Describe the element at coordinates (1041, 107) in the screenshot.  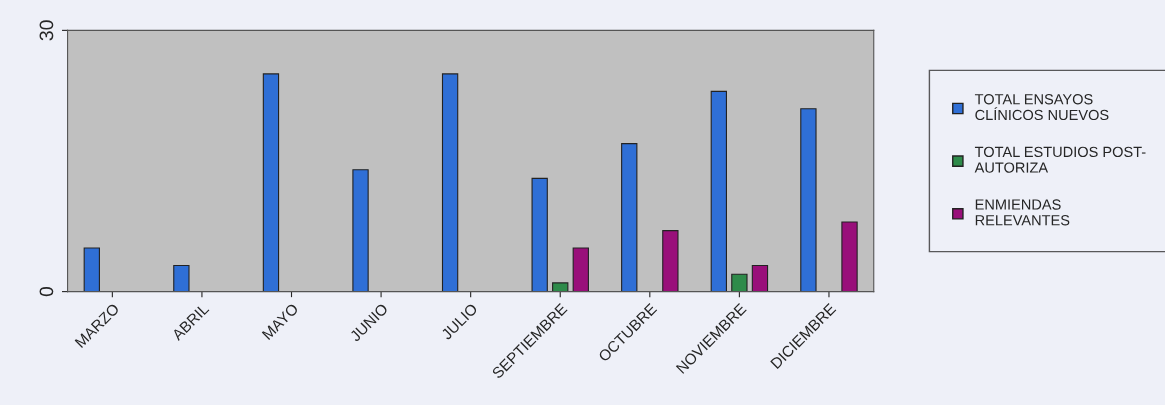
I see `legend-label: TOTAL ENSAYOS CLÍNICOS NUEVOS` at that location.